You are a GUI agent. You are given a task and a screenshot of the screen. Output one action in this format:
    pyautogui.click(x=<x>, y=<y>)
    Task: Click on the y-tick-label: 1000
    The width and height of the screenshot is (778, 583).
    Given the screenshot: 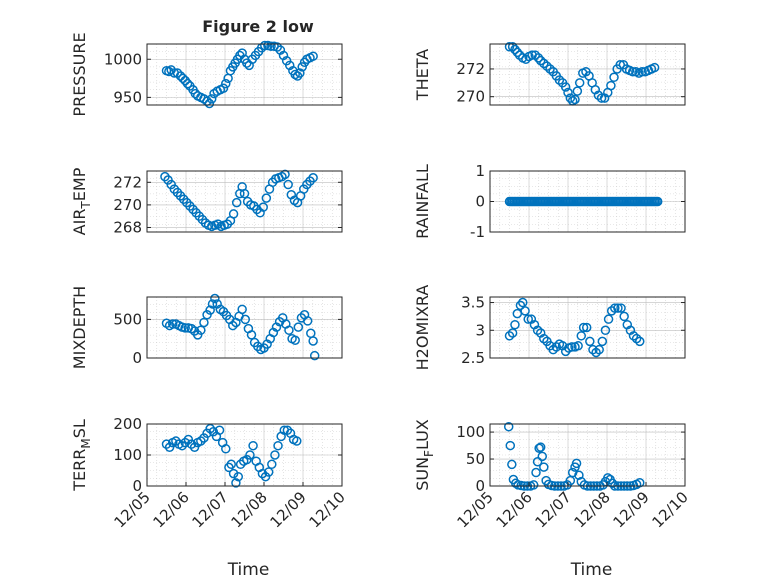 What is the action you would take?
    pyautogui.click(x=123, y=59)
    